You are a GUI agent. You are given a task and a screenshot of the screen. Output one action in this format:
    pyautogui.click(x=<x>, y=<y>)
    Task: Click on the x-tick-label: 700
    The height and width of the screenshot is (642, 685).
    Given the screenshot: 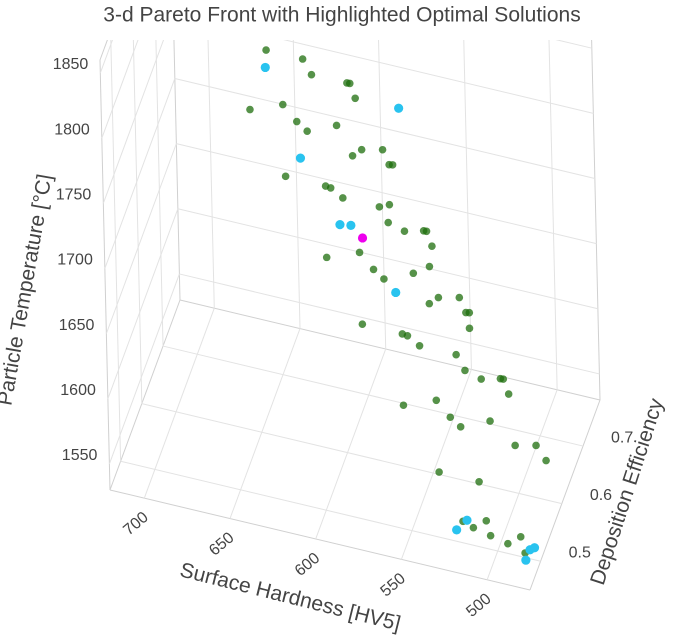 What is the action you would take?
    pyautogui.click(x=135, y=524)
    